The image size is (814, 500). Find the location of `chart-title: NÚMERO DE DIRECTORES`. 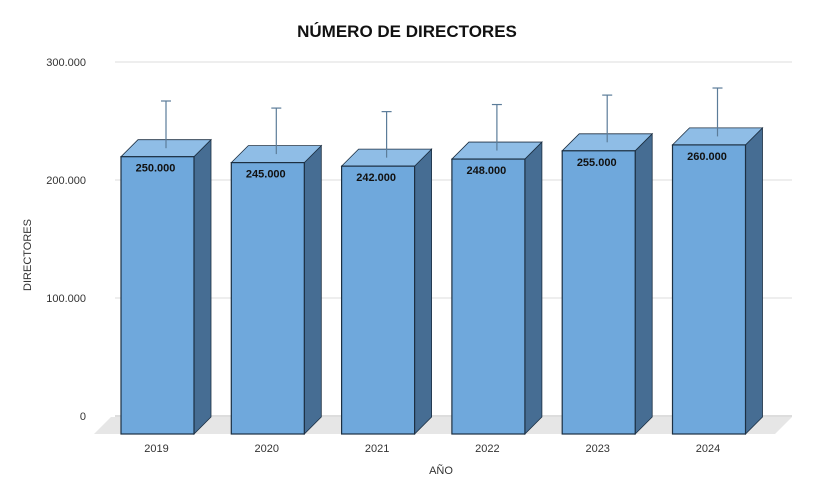

chart-title: NÚMERO DE DIRECTORES is located at coordinates (407, 31).